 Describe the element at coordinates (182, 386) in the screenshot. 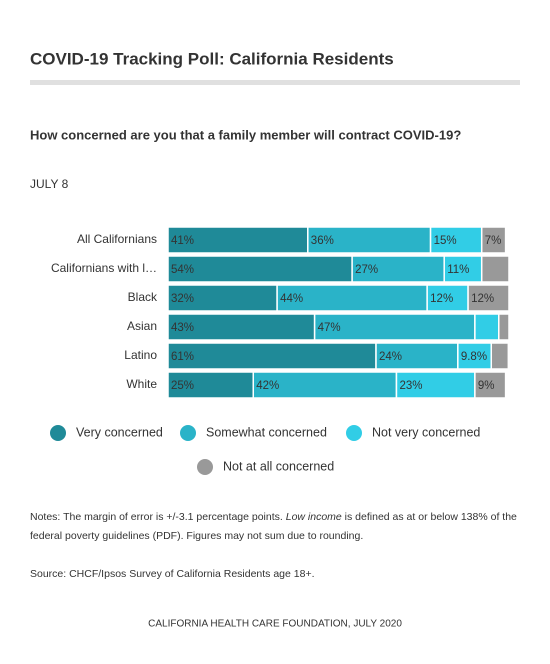

I see `value-label: 25%` at that location.